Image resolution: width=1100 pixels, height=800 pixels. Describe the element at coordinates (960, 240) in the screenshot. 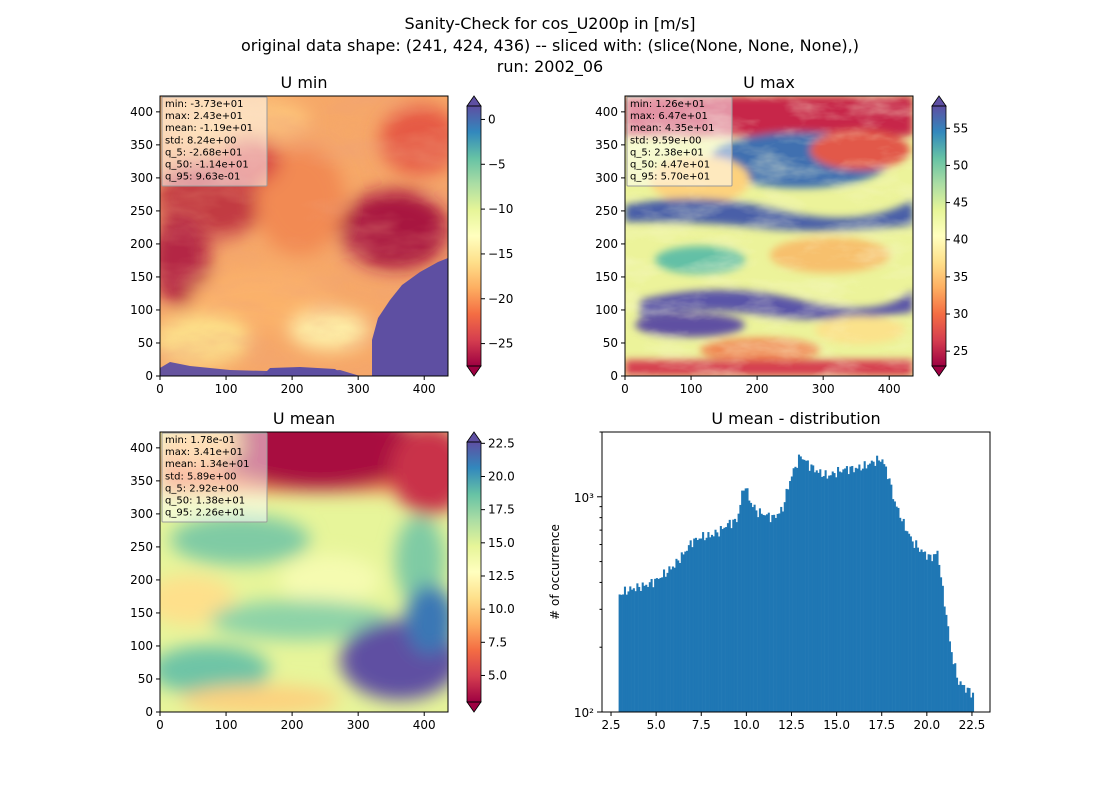

I see `colorbar-tick-label: 40` at that location.